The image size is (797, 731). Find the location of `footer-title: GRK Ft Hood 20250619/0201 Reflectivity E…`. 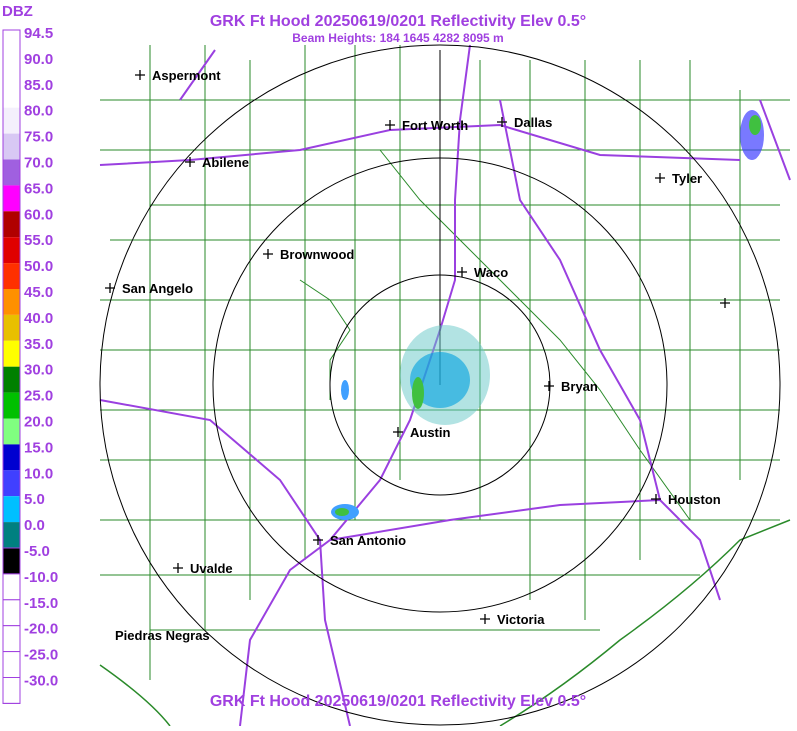

footer-title: GRK Ft Hood 20250619/0201 Reflectivity E… is located at coordinates (398, 701).